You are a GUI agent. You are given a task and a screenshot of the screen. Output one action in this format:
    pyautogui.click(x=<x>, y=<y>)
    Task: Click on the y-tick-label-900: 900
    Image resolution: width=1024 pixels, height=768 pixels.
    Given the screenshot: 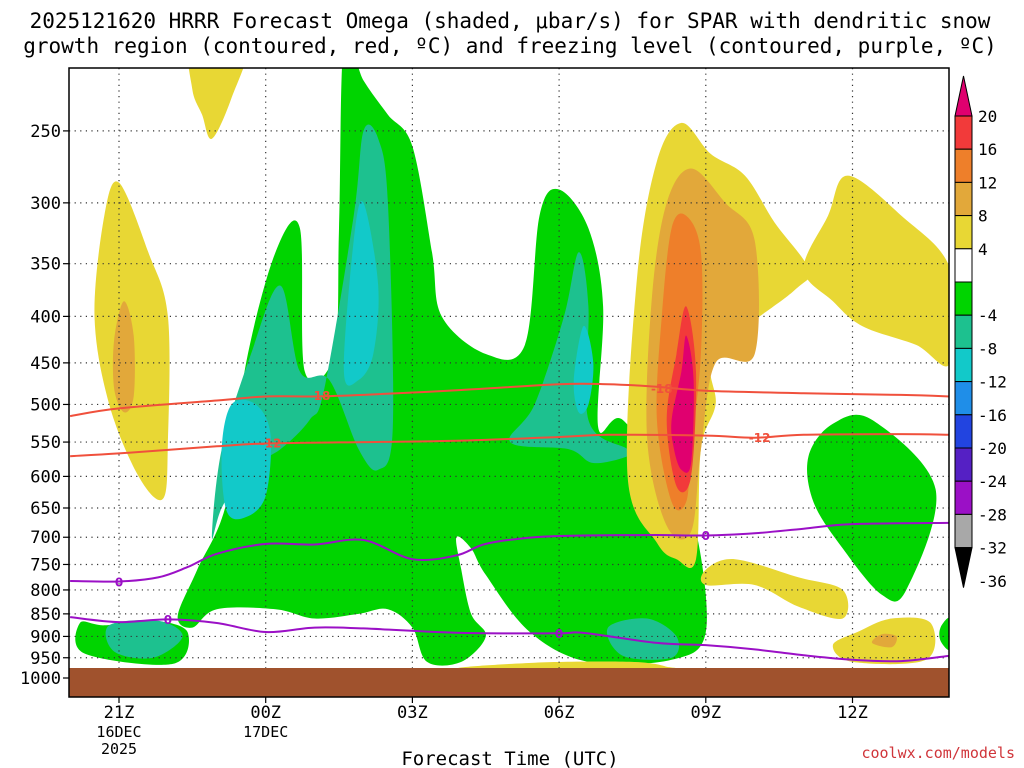 What is the action you would take?
    pyautogui.click(x=45, y=637)
    